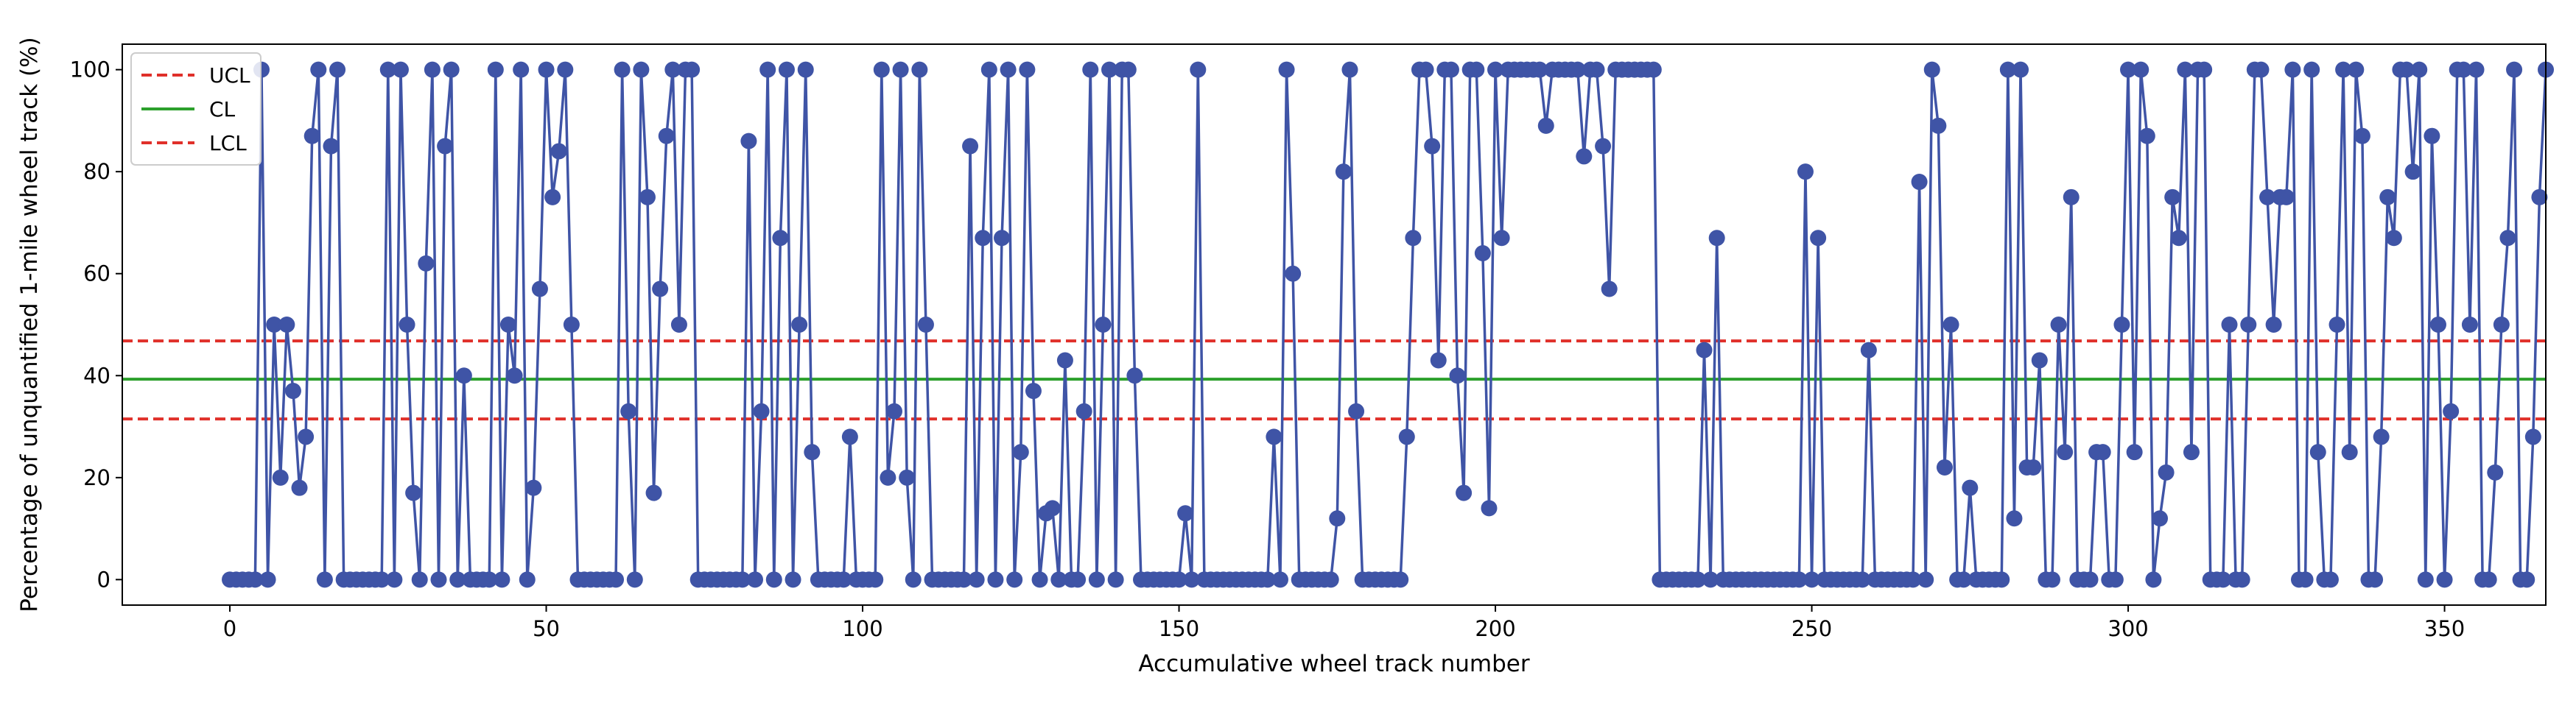 This screenshot has width=2576, height=703. What do you see at coordinates (96, 477) in the screenshot?
I see `y-tick-label: 20` at bounding box center [96, 477].